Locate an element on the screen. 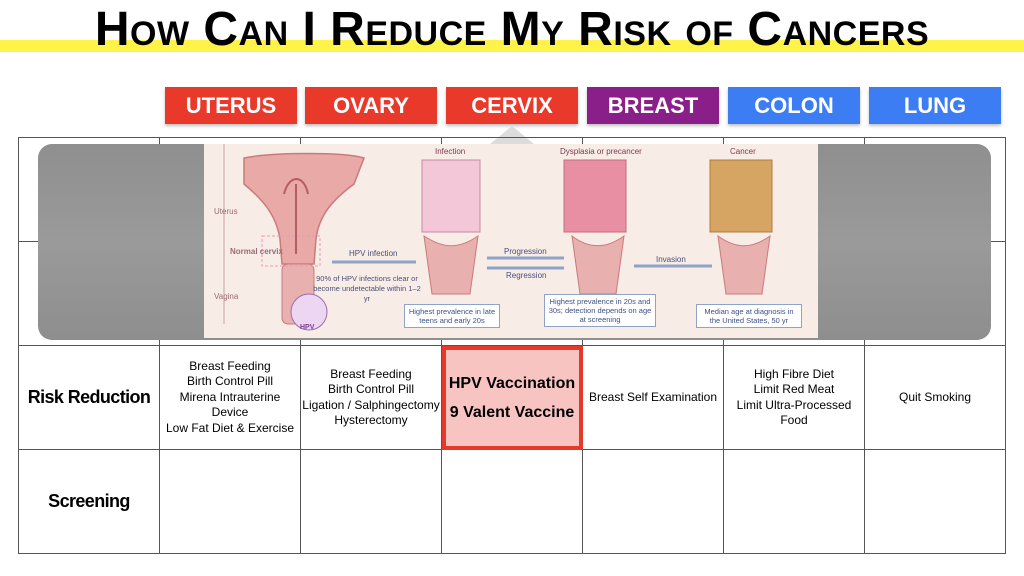  list-item: Low Fat Diet & Exercise is located at coordinates (230, 427).